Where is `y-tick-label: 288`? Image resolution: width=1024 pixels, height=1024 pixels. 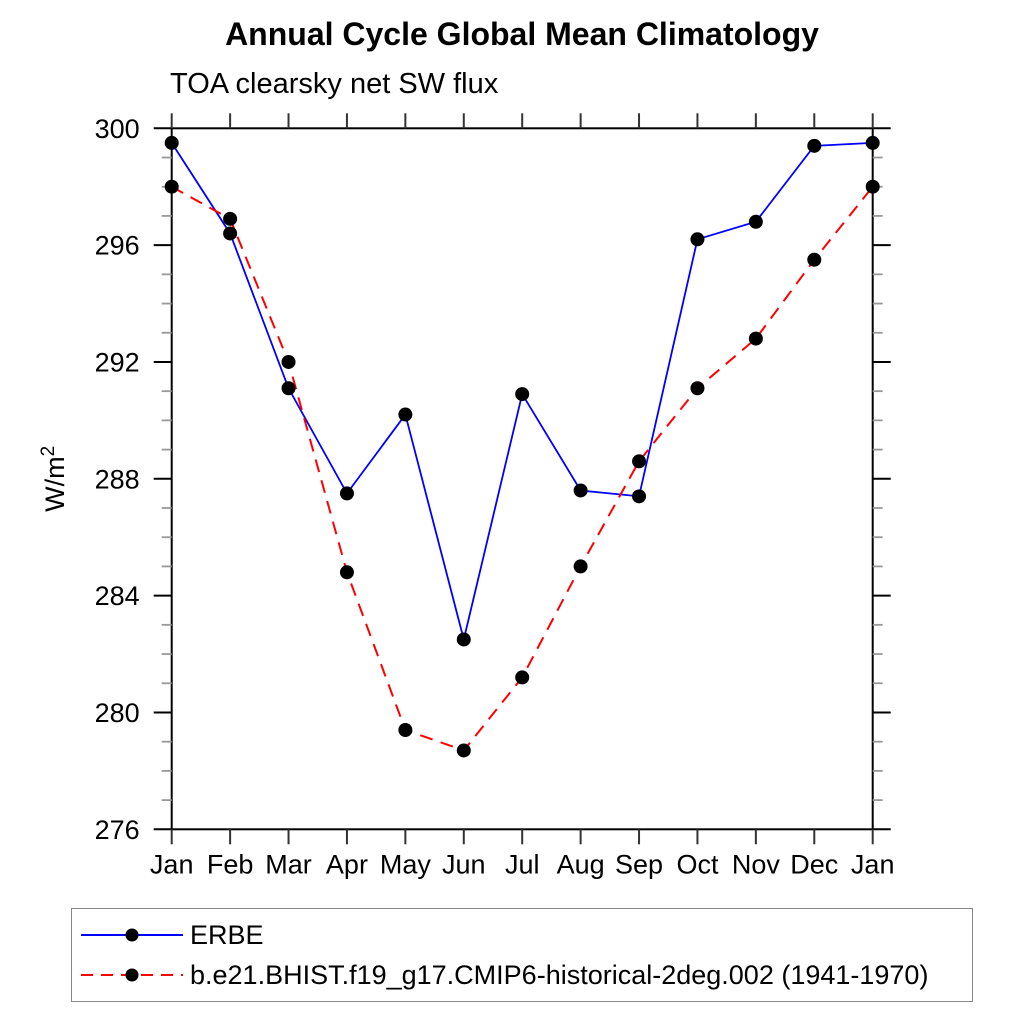
y-tick-label: 288 is located at coordinates (117, 479).